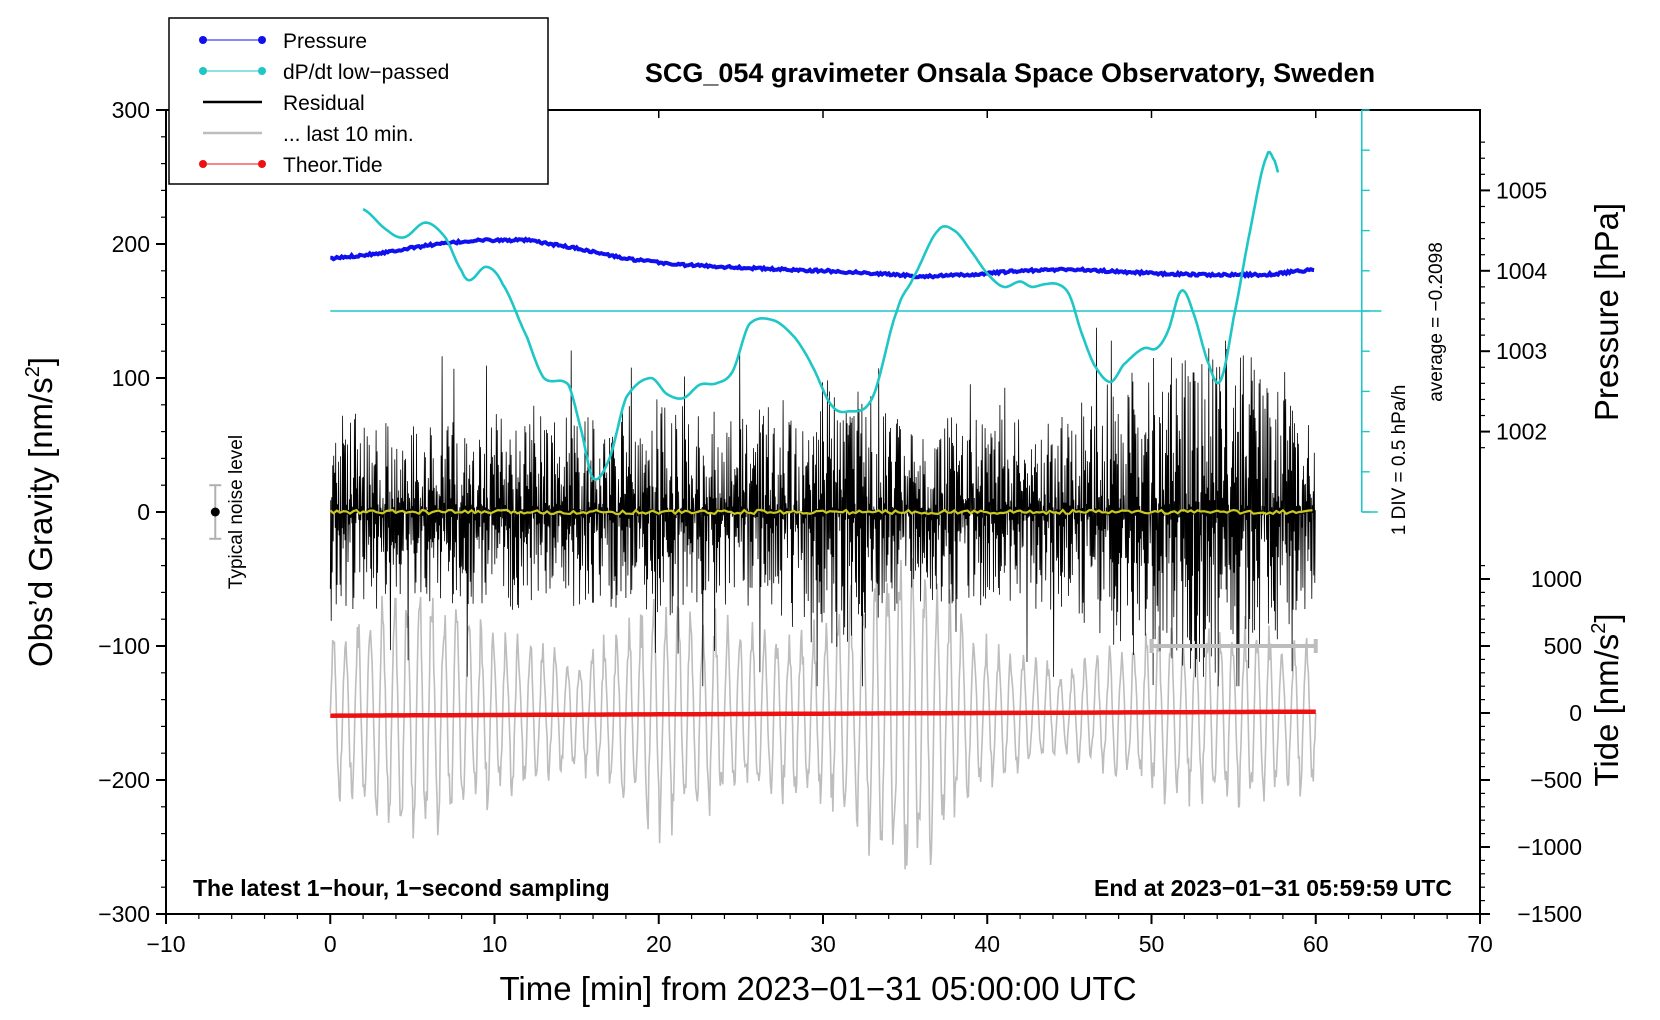  I want to click on tide-tick-label: −1000, so click(1549, 847).